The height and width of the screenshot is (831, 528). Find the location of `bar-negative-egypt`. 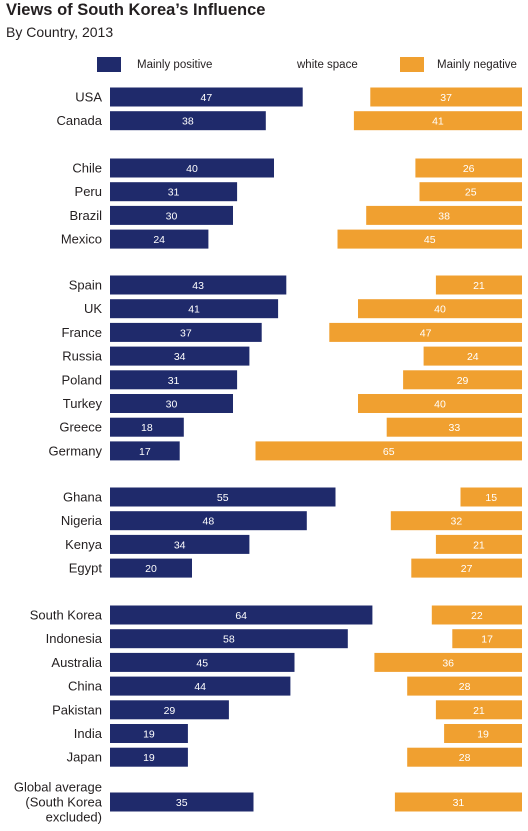

bar-negative-egypt is located at coordinates (466, 568).